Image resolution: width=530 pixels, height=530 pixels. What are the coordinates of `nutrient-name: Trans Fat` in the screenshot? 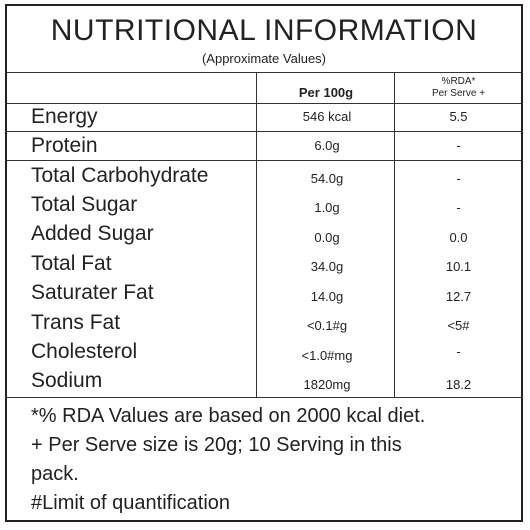 It's located at (76, 322).